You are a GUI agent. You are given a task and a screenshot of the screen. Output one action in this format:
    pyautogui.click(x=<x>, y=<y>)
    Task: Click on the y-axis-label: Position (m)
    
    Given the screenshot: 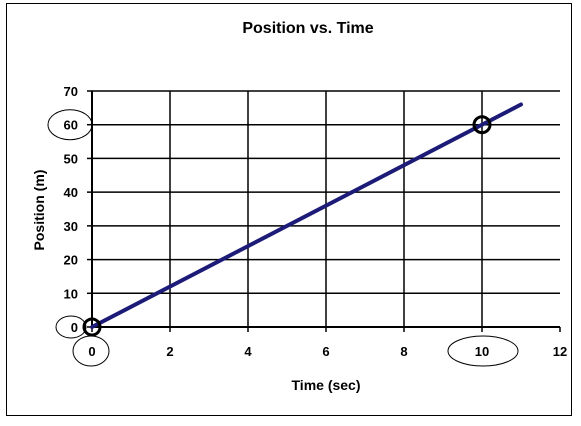 What is the action you would take?
    pyautogui.click(x=39, y=210)
    